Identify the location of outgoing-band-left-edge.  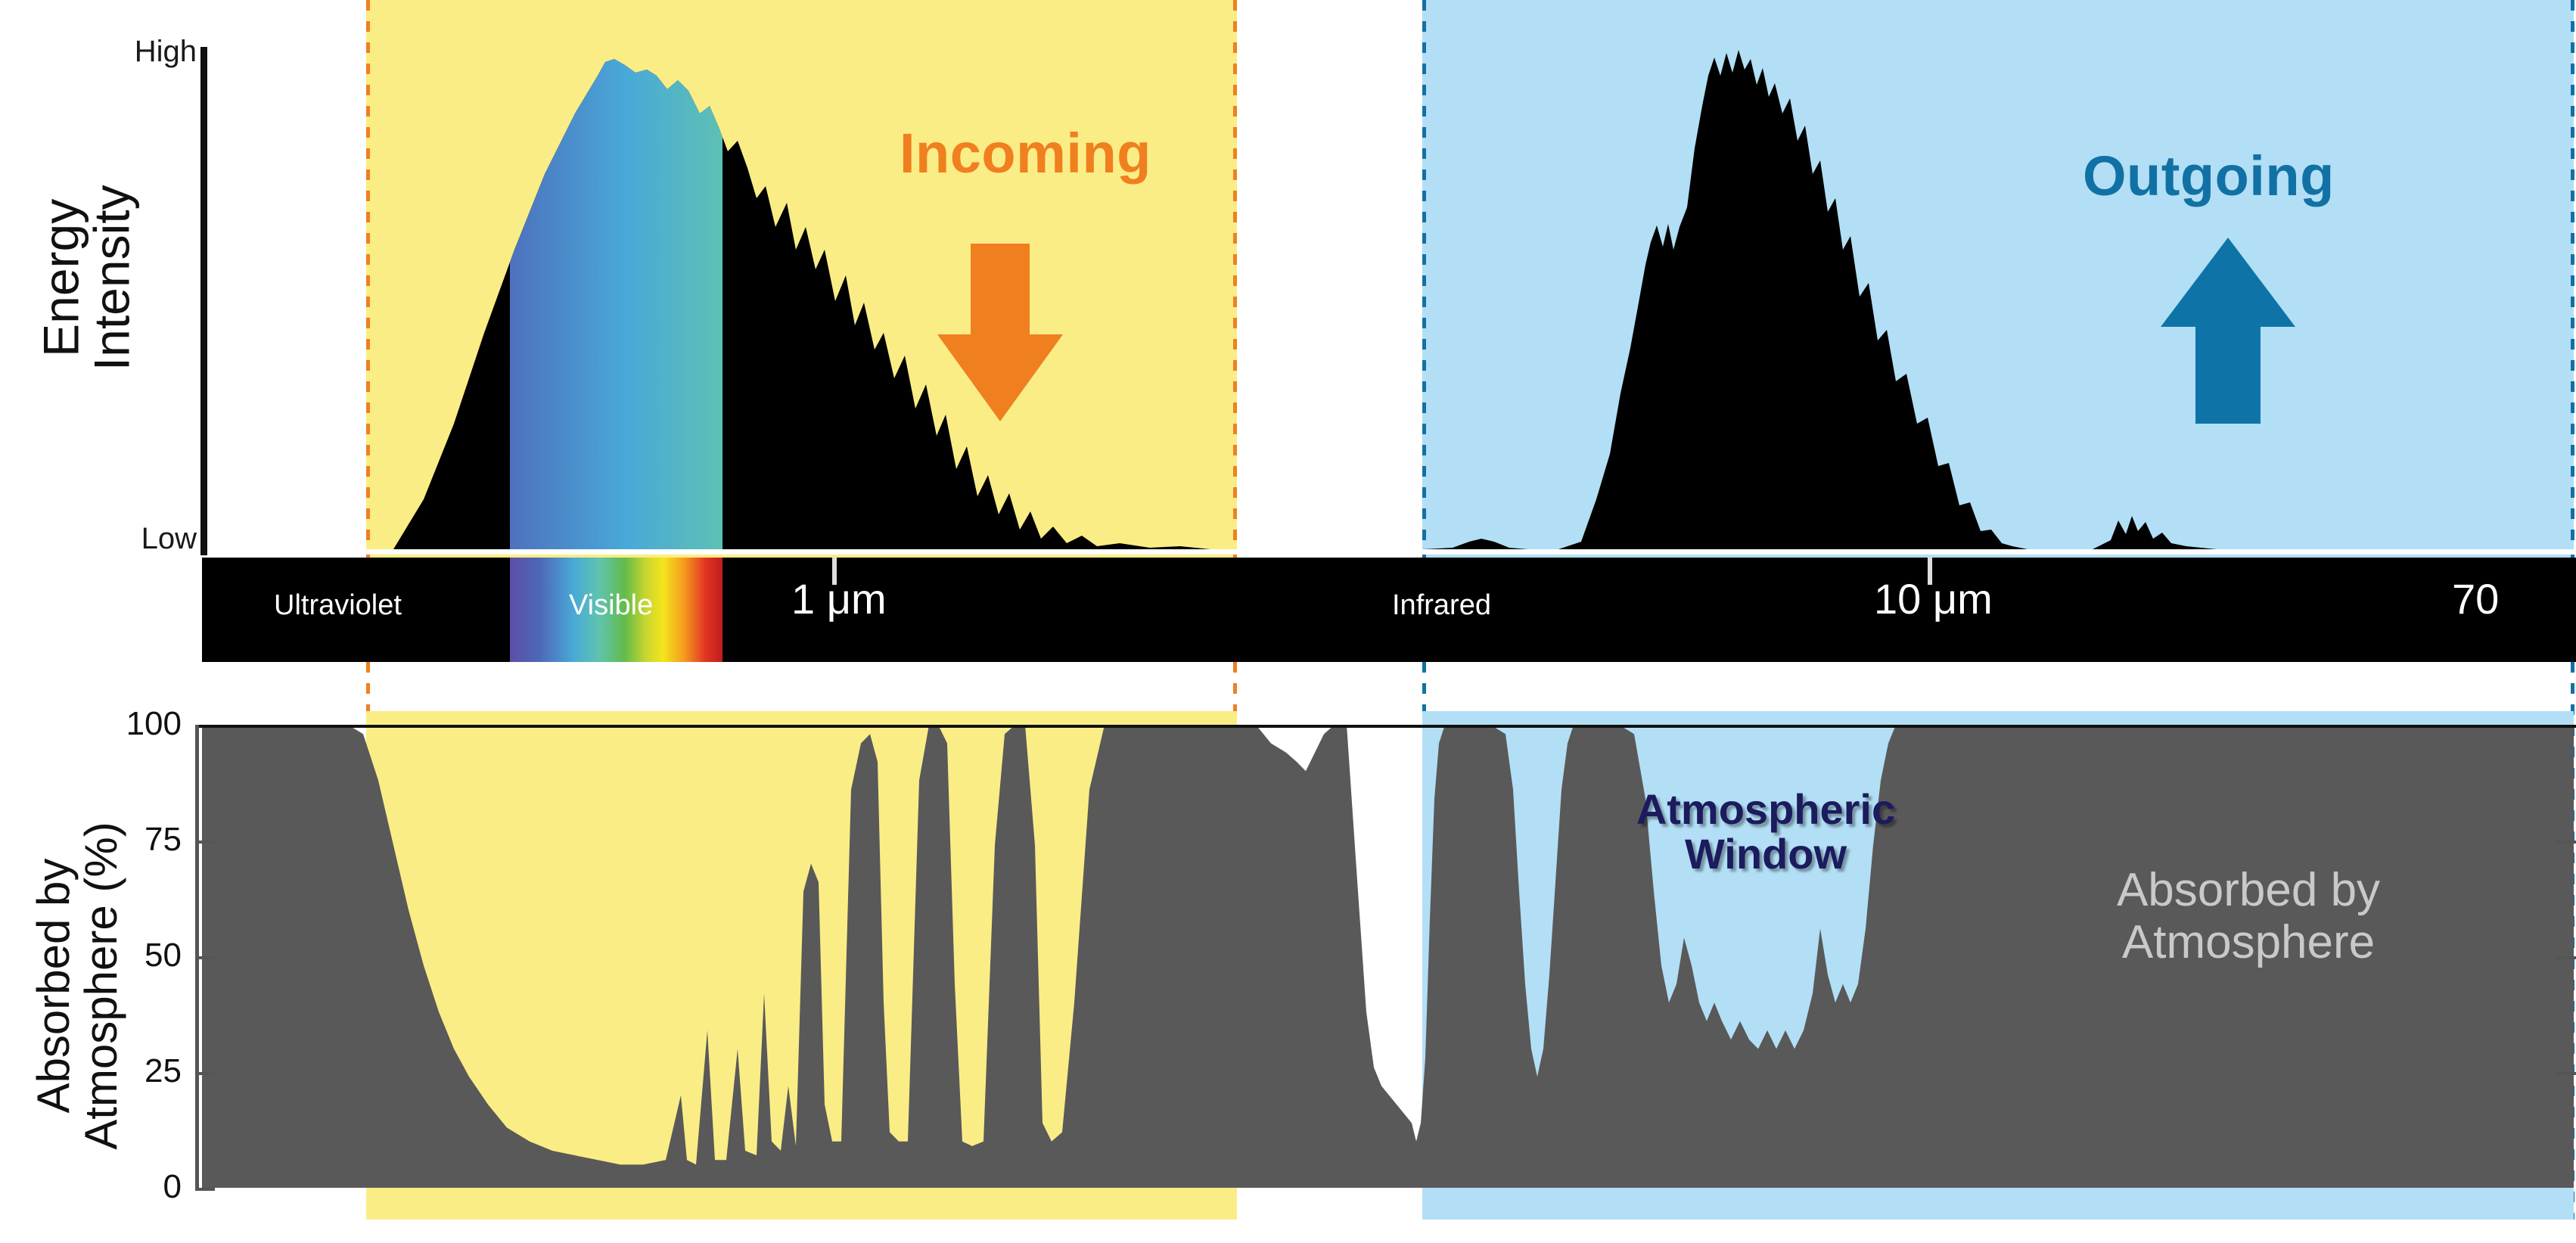
(1424, 280).